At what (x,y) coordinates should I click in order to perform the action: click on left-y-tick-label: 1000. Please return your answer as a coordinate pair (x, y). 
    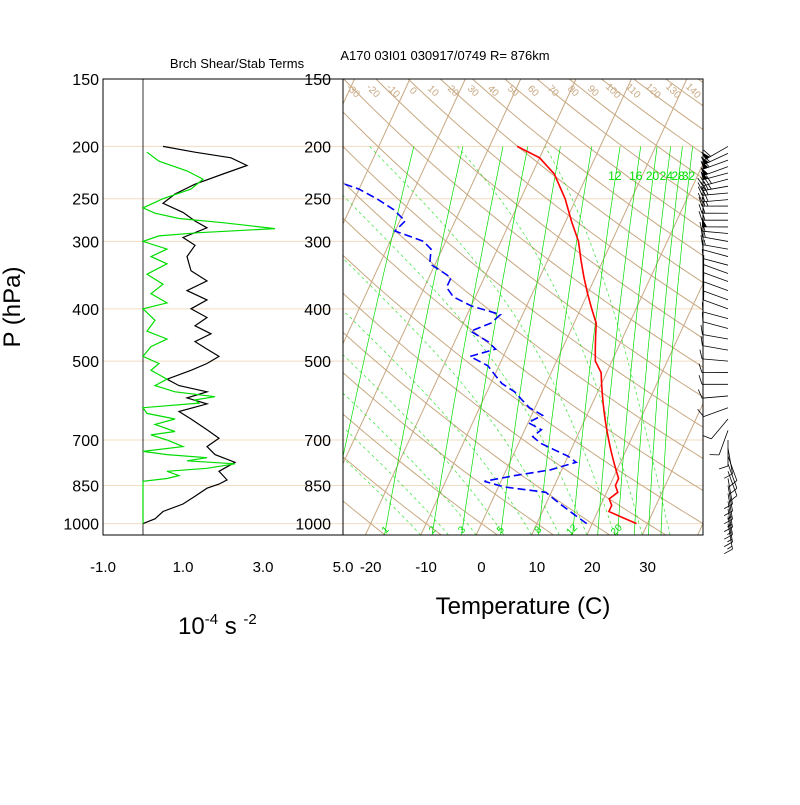
    Looking at the image, I should click on (81, 525).